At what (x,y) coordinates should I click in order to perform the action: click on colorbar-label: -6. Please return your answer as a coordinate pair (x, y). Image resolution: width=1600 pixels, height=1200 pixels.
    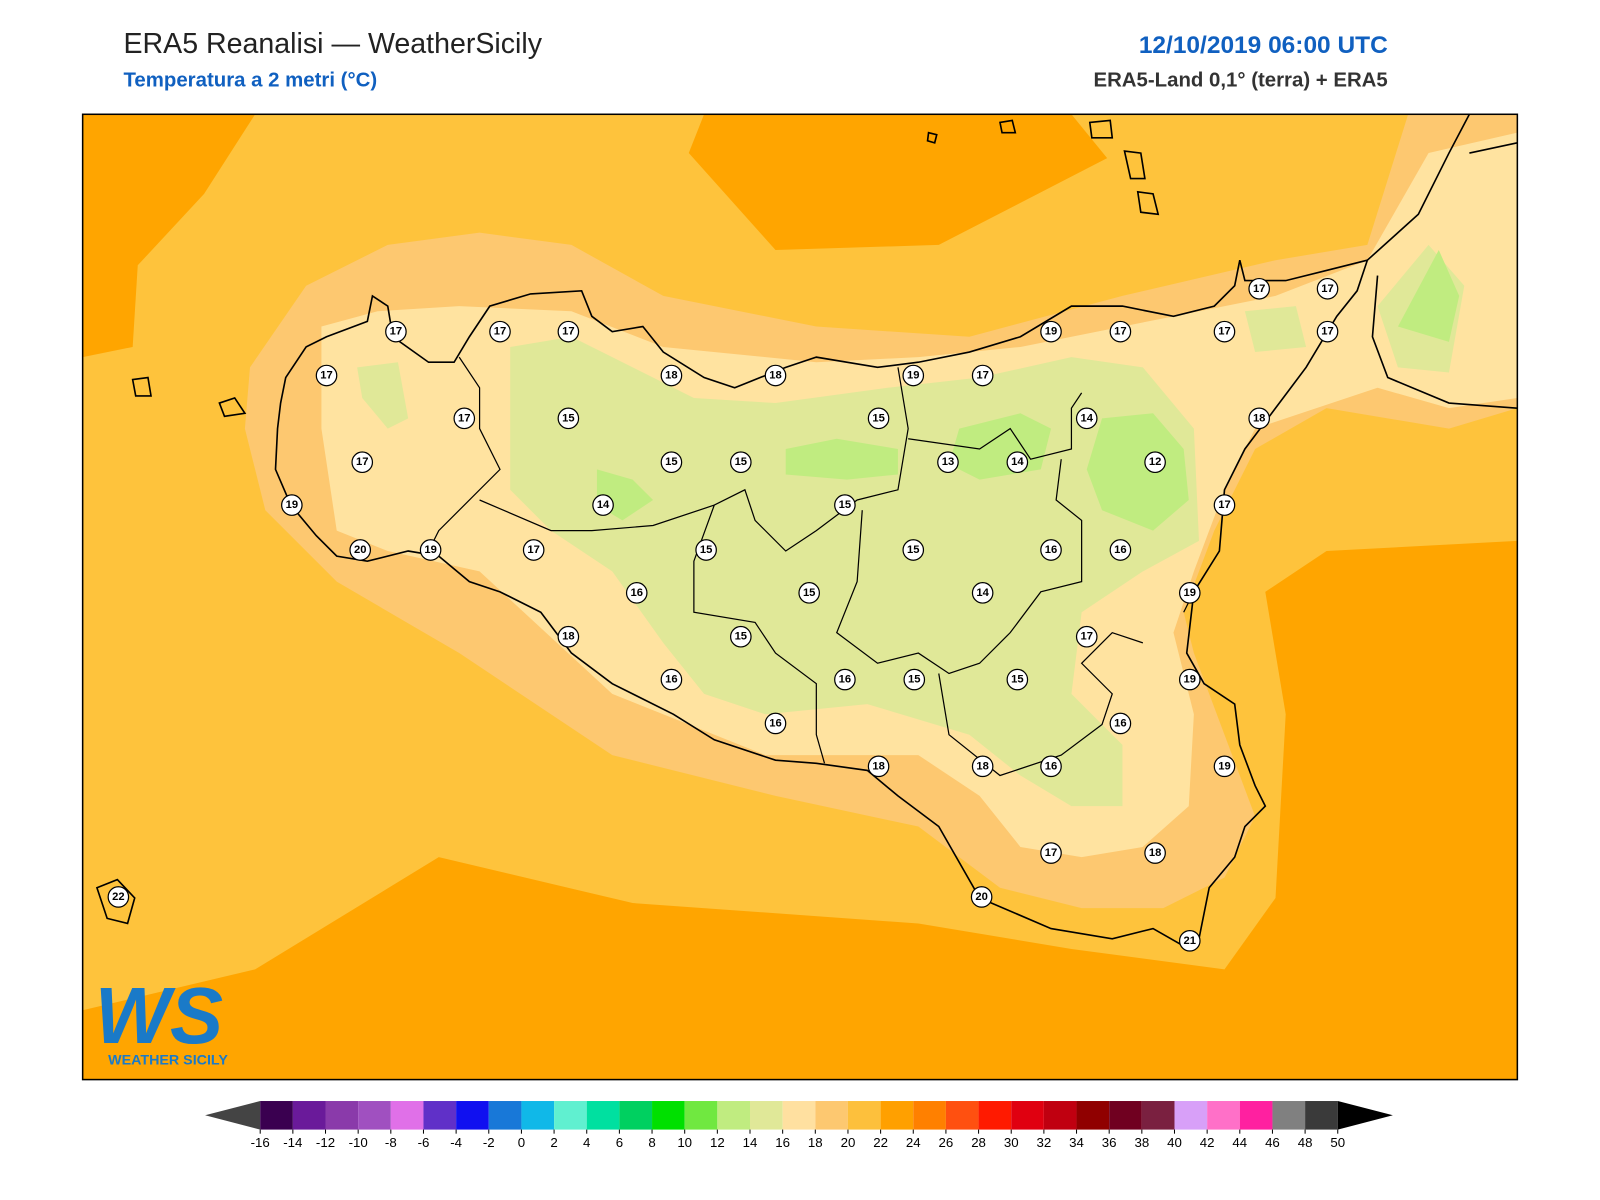
    Looking at the image, I should click on (424, 1142).